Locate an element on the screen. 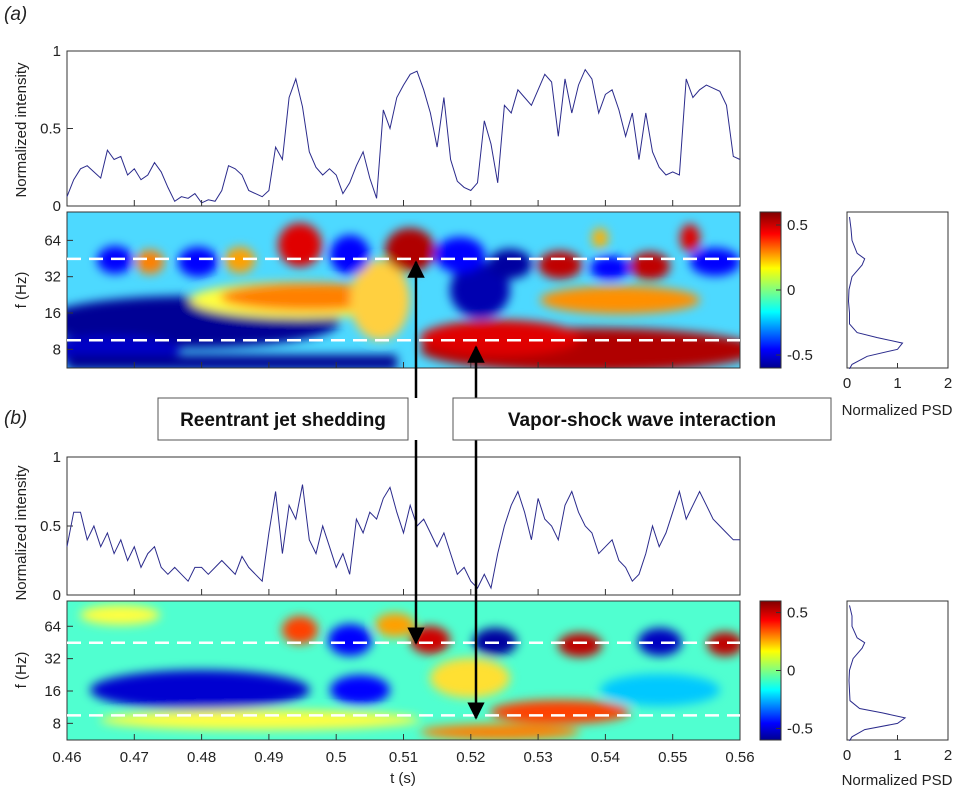 This screenshot has width=969, height=794. b-wavelet-xtick-label: 0.5 is located at coordinates (336, 757).